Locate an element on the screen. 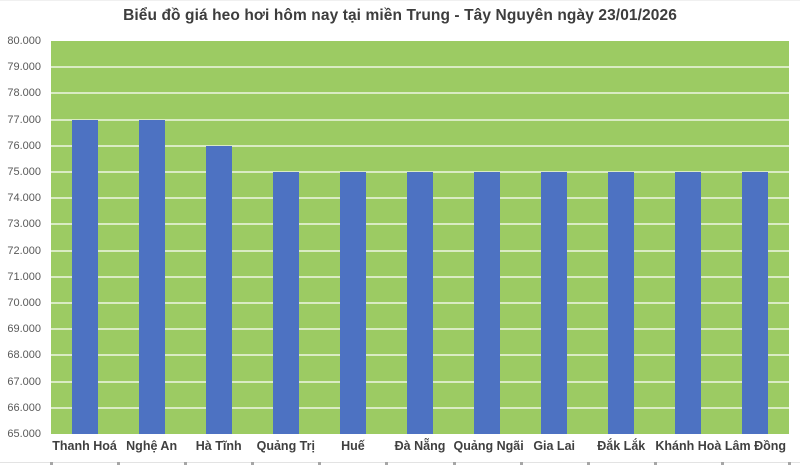  y-tick-label: 74.000 is located at coordinates (24, 198).